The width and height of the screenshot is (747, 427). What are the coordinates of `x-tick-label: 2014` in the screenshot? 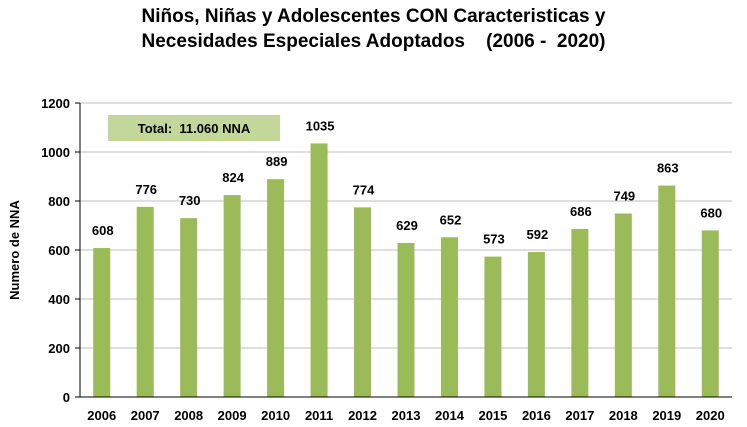 It's located at (450, 415).